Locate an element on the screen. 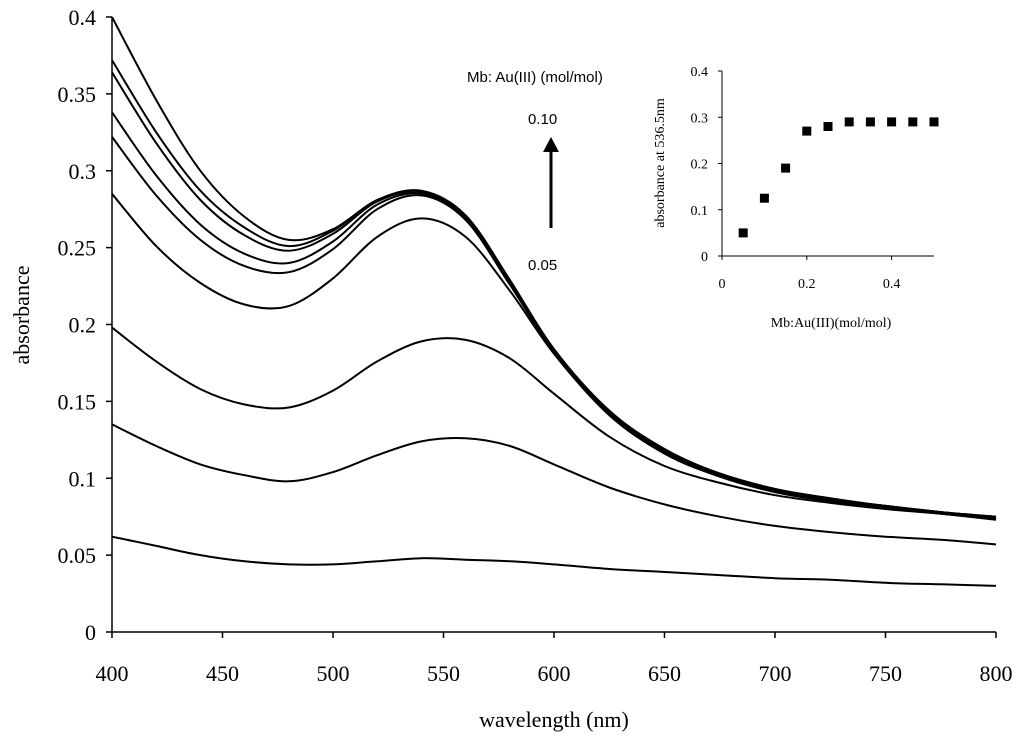 The height and width of the screenshot is (746, 1024). annotation-title: Mb: Au(III) (mol/mol) is located at coordinates (535, 77).